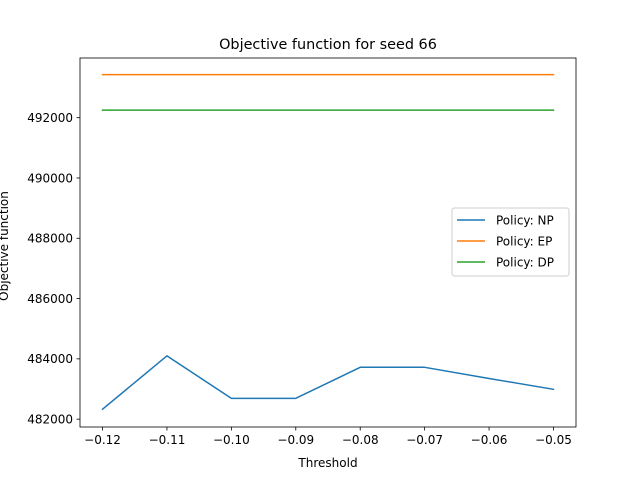 The width and height of the screenshot is (640, 480). Describe the element at coordinates (50, 359) in the screenshot. I see `y-tick-label: 484000` at that location.